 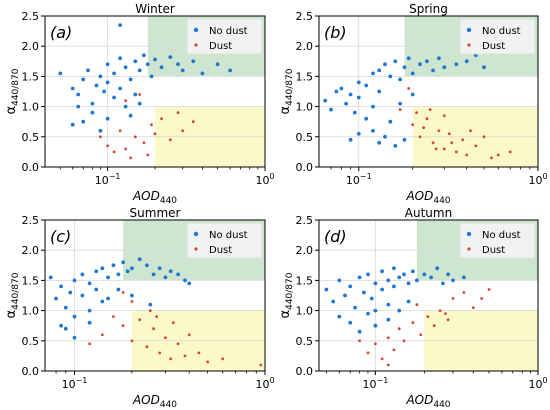 I want to click on x-axis-label: AOD440, so click(x=427, y=401).